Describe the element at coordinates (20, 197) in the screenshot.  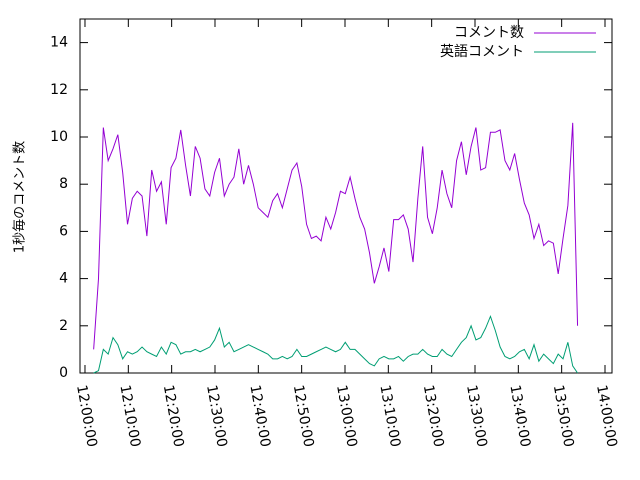
I see `y-axis-label: 1秒毎のコメント数` at that location.